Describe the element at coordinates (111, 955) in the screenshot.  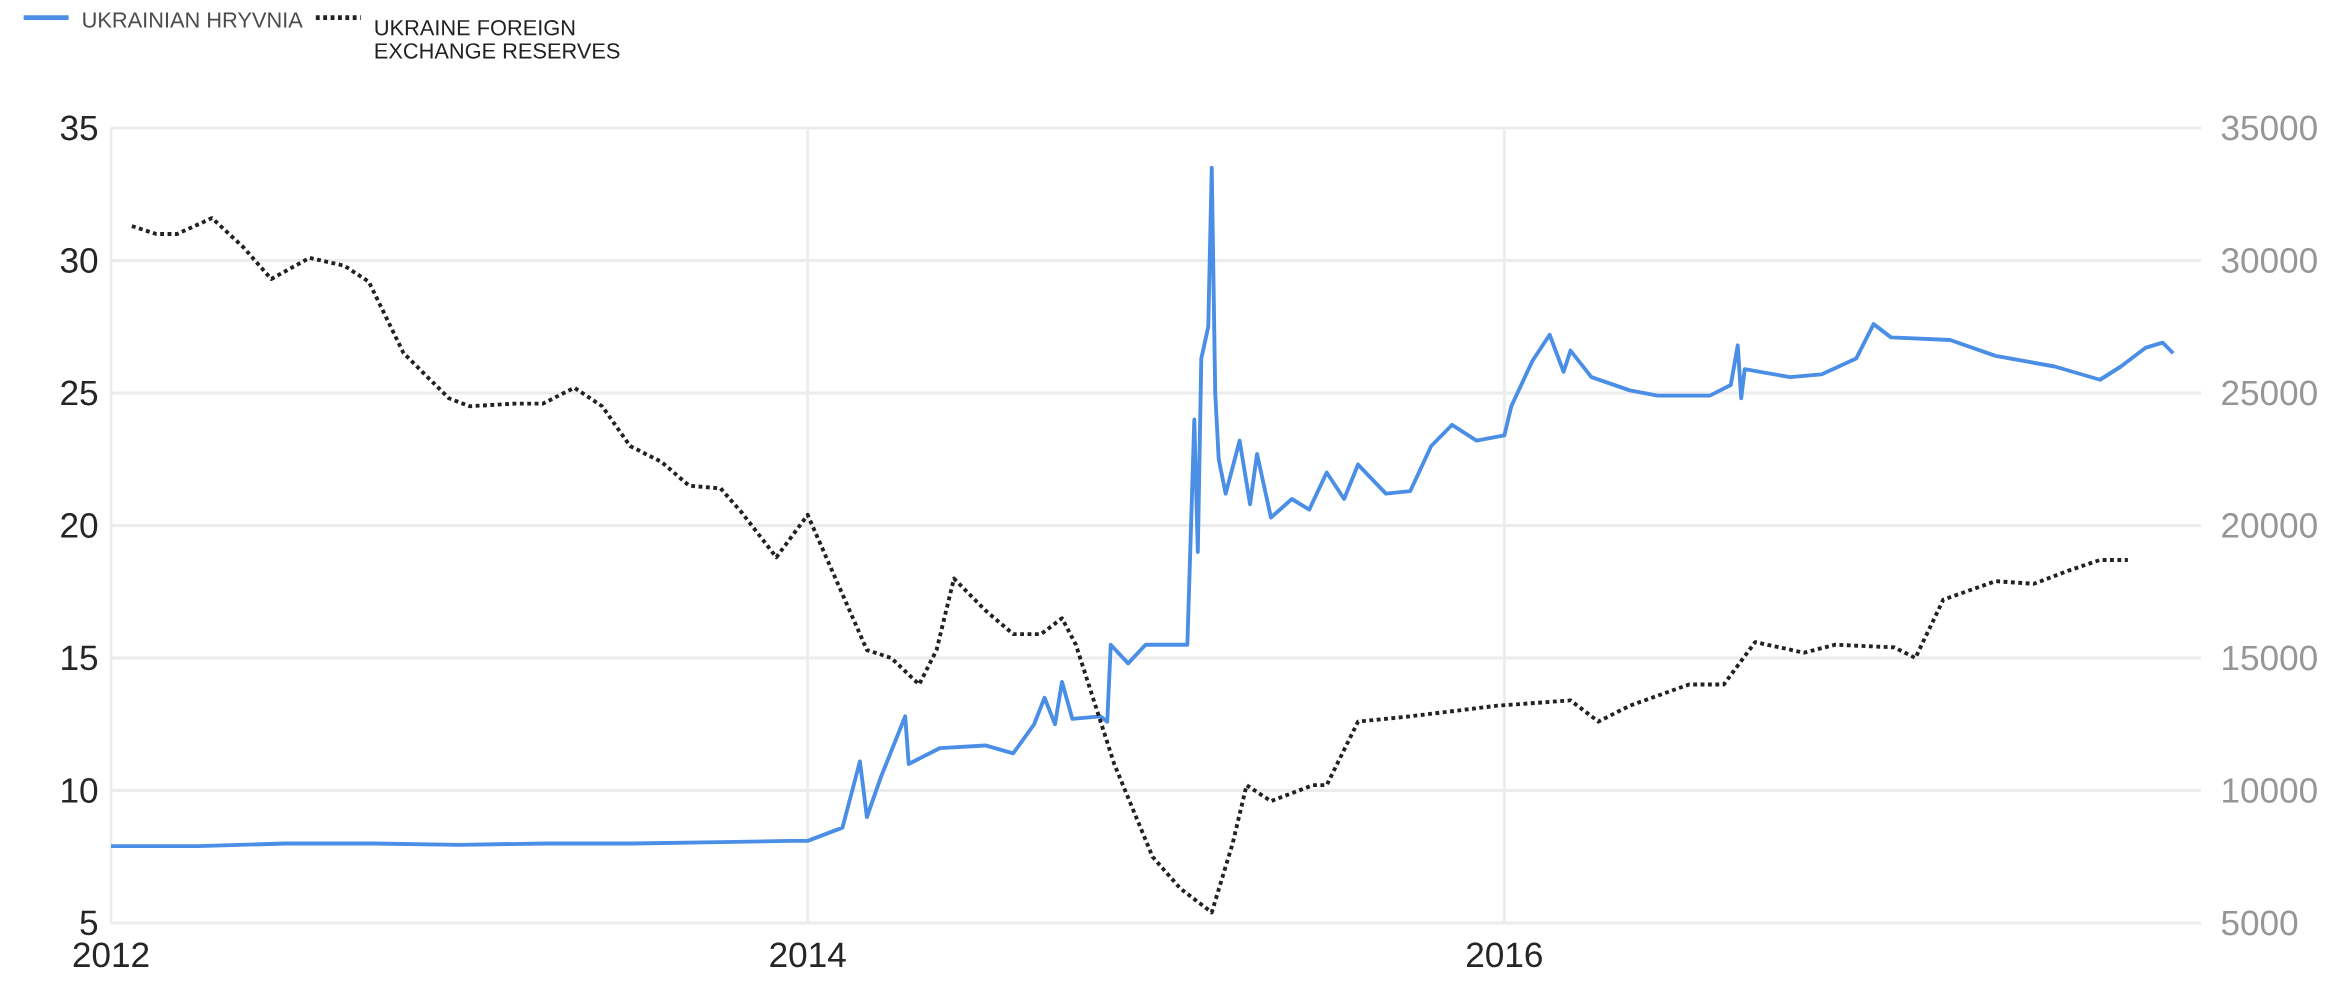
I see `x-tick-label: 2012` at that location.